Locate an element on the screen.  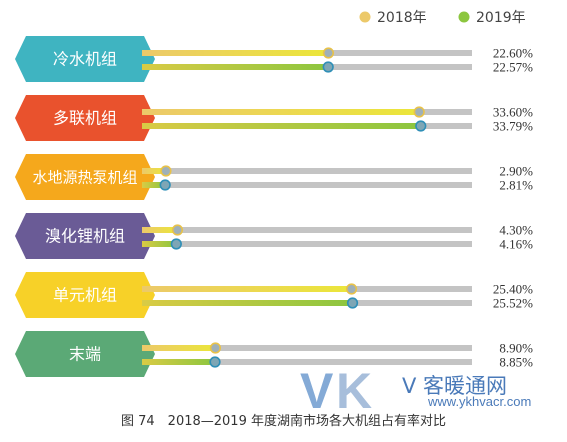
legend-label-1: 2018年 is located at coordinates (402, 18).